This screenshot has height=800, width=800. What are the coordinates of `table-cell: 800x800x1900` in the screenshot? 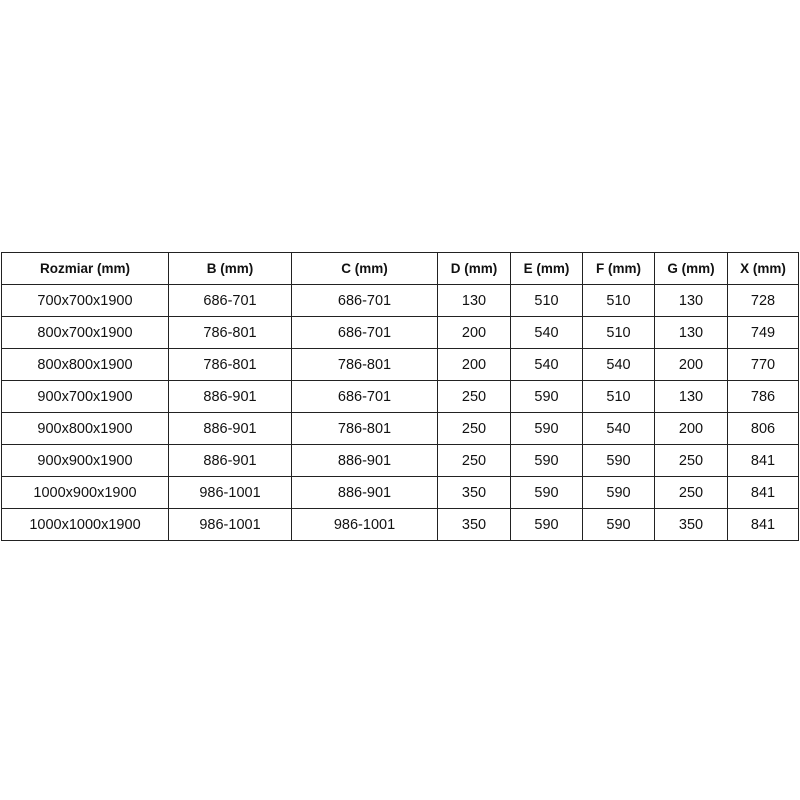 It's located at (85, 364).